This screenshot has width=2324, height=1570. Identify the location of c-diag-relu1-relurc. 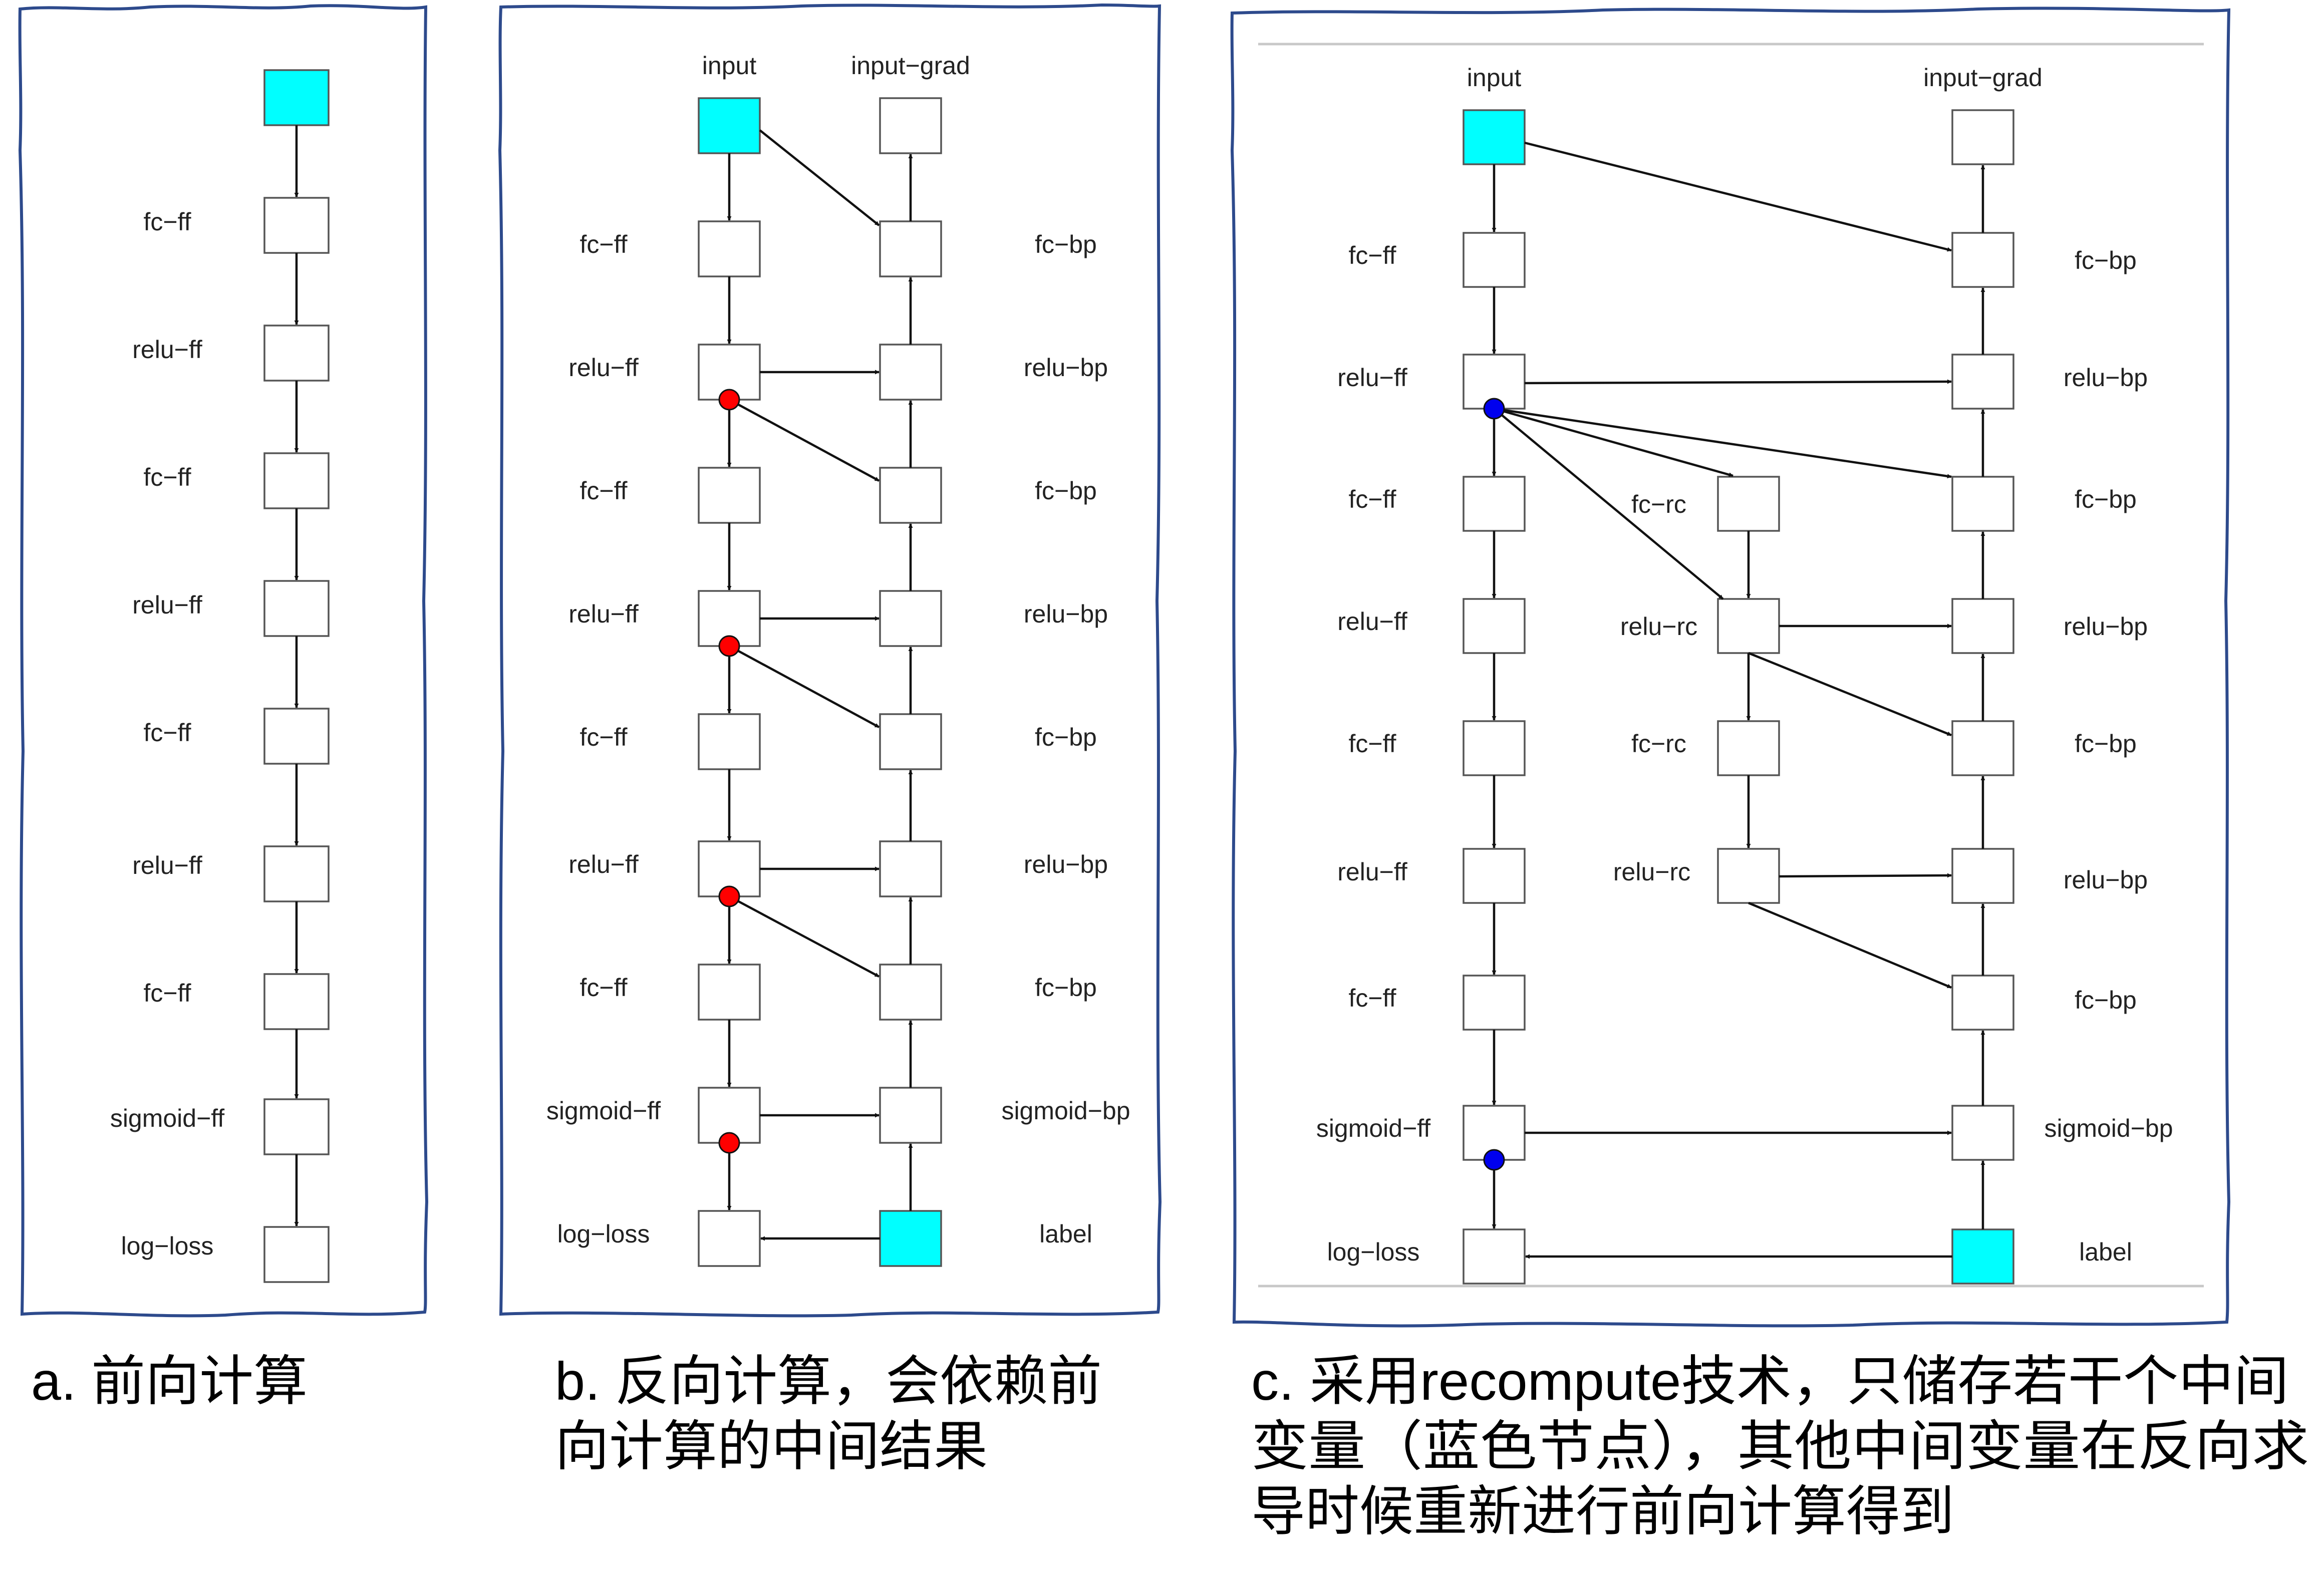
(1608, 504).